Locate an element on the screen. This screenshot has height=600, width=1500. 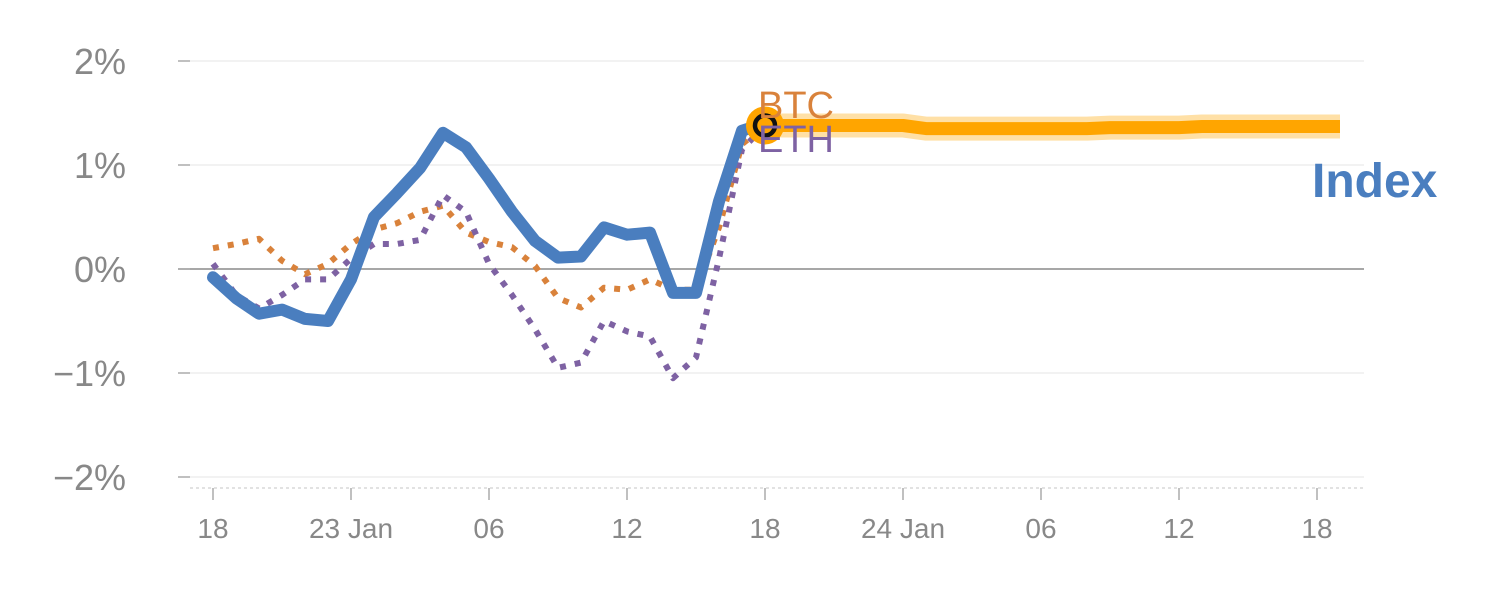
current-point-marker is located at coordinates (765, 125).